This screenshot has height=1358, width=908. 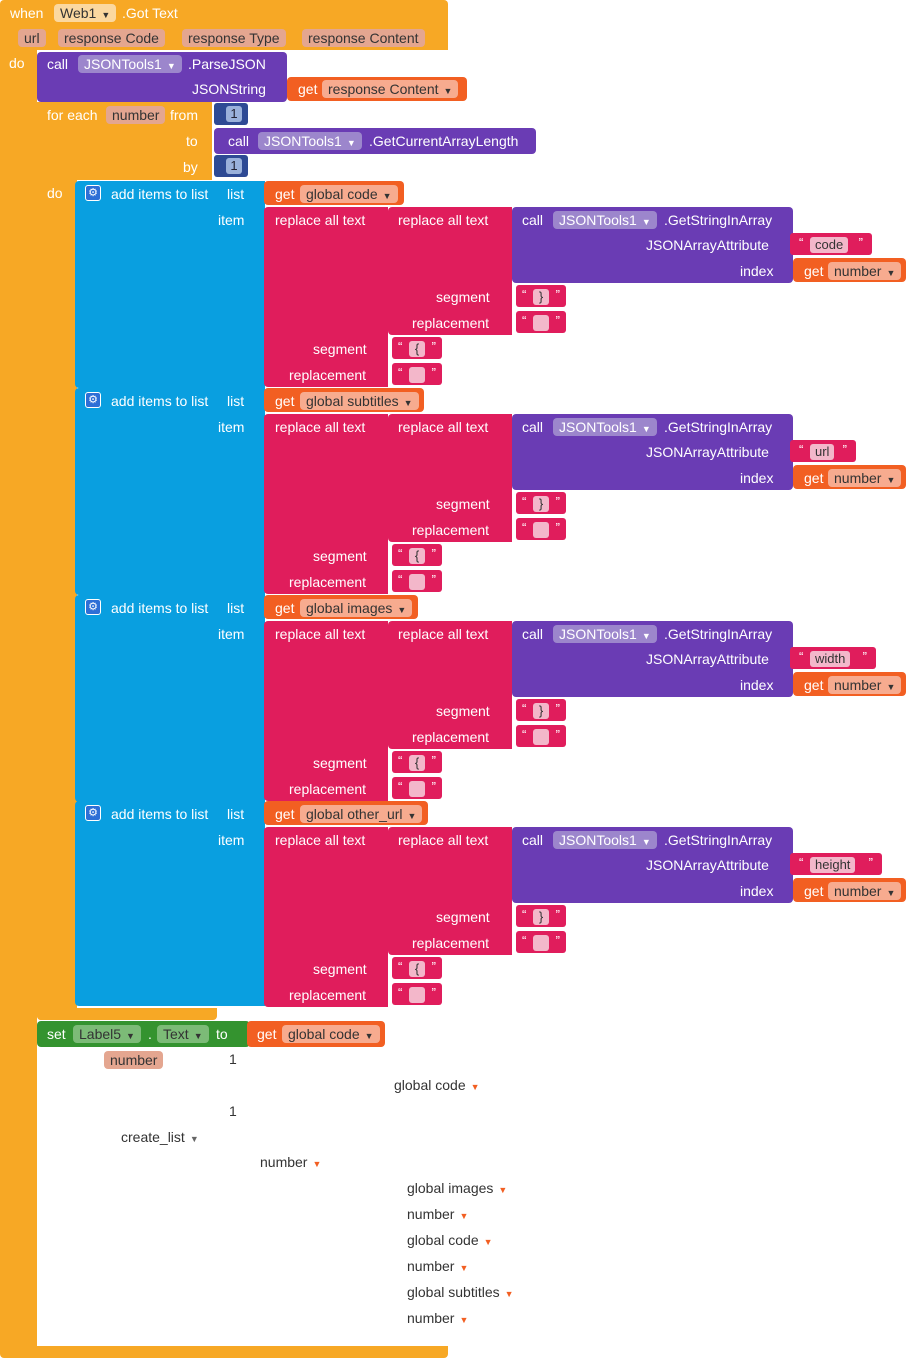 I want to click on parse-component-dropdown: JSONTools1 ▼, so click(x=130, y=64).